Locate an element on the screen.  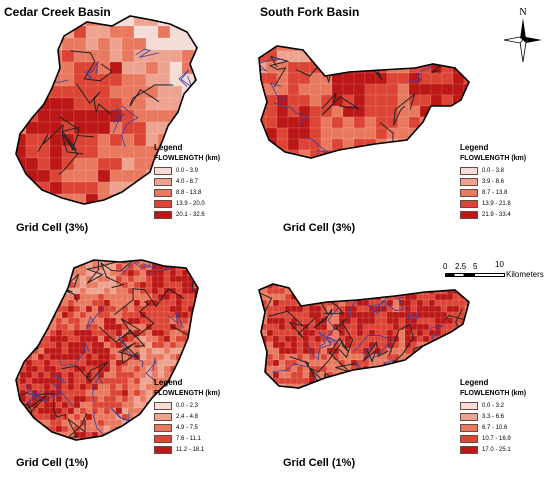
legend-class-label: 13.9 - 21.8 is located at coordinates (496, 203).